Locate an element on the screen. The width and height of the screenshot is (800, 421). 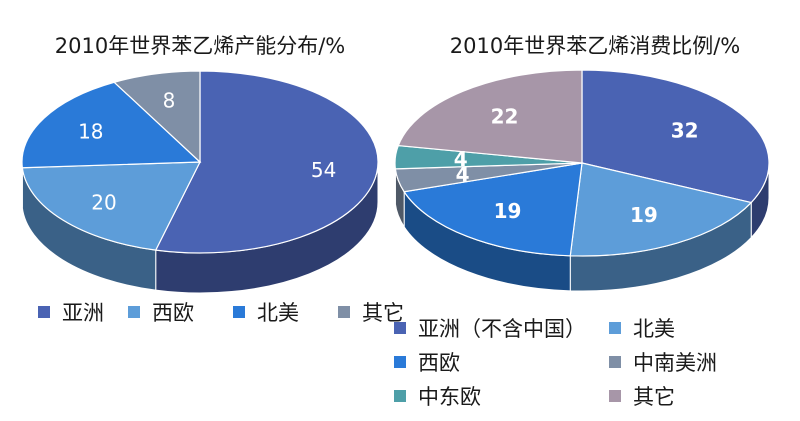
legend-item: 中南美洲 is located at coordinates (663, 362).